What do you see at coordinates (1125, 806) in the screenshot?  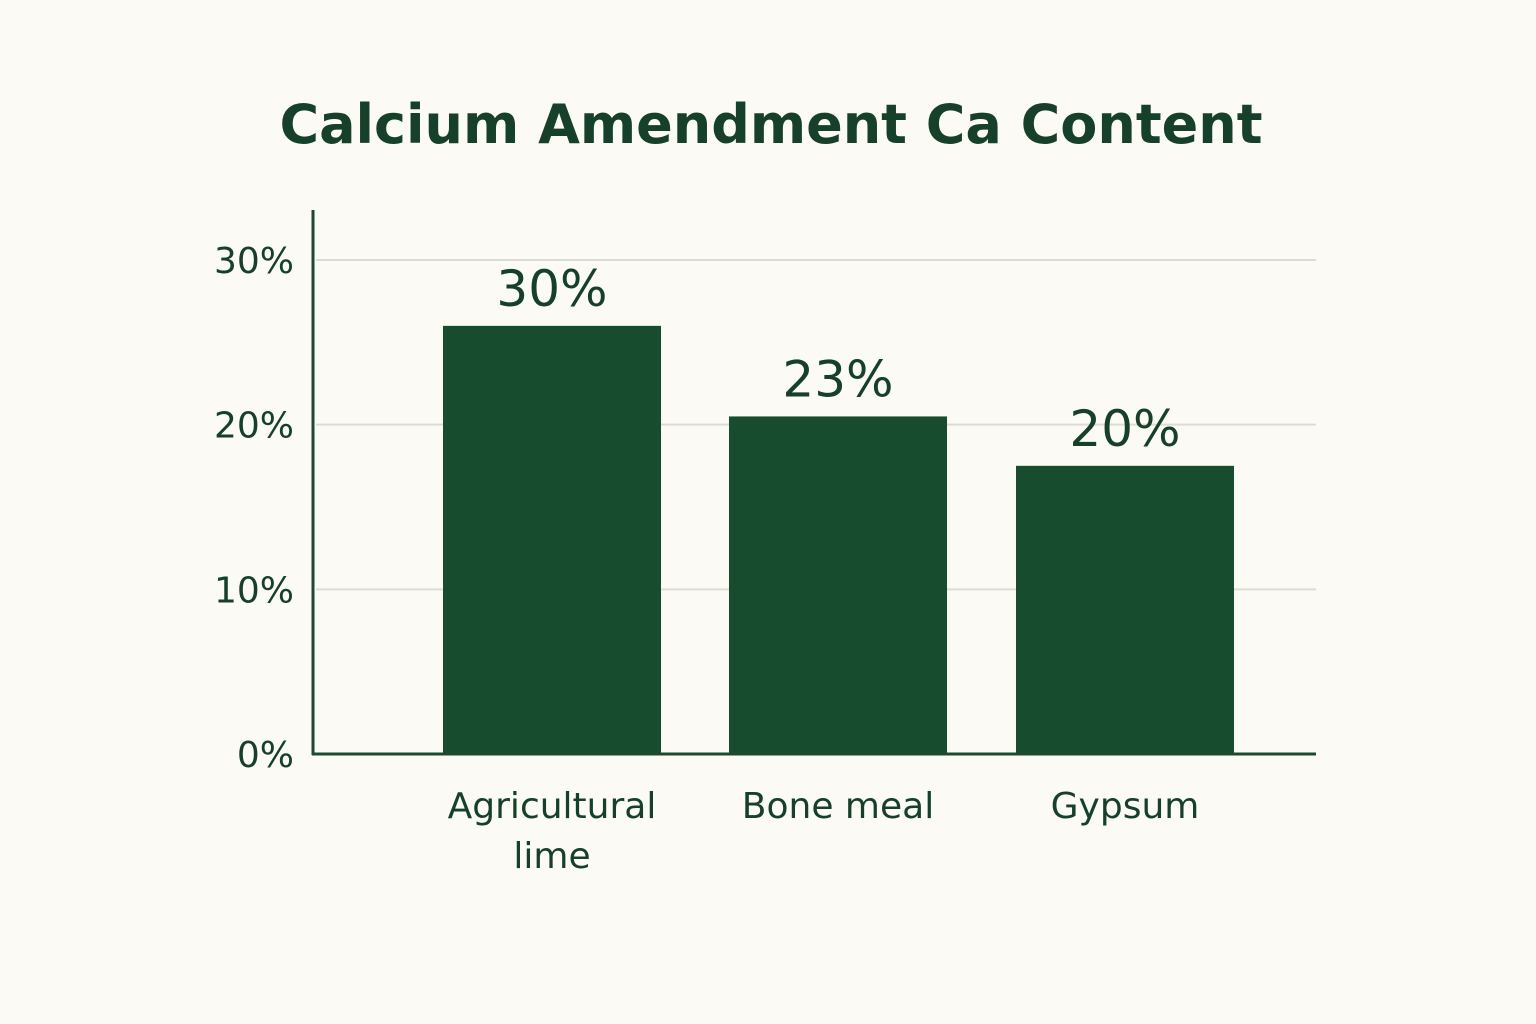 I see `category-label: Gypsum` at bounding box center [1125, 806].